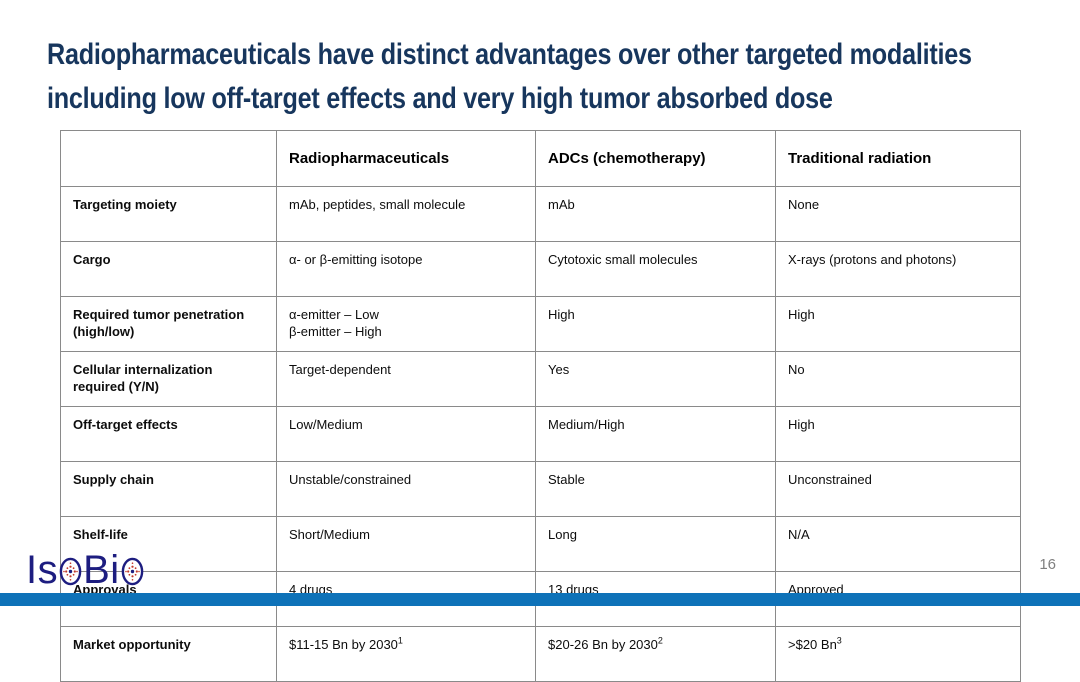 This screenshot has width=1080, height=682. I want to click on row-label: Required tumor penetration (high/low), so click(168, 324).